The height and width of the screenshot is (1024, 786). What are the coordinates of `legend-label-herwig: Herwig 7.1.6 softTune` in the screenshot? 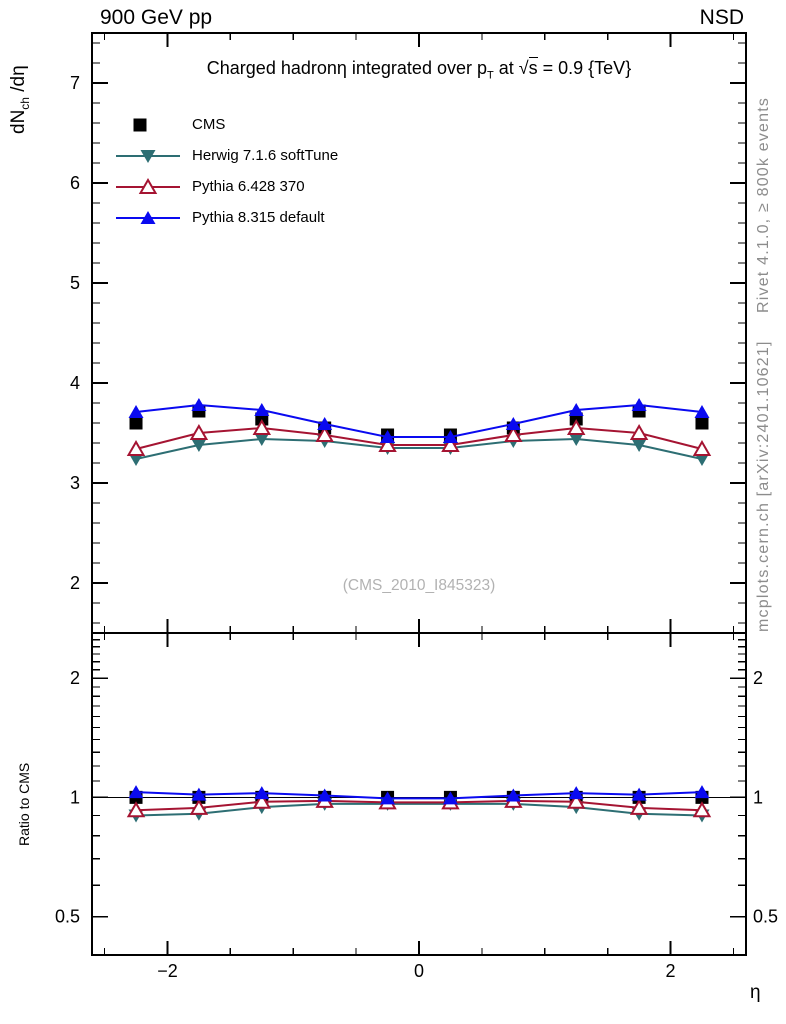 It's located at (265, 155).